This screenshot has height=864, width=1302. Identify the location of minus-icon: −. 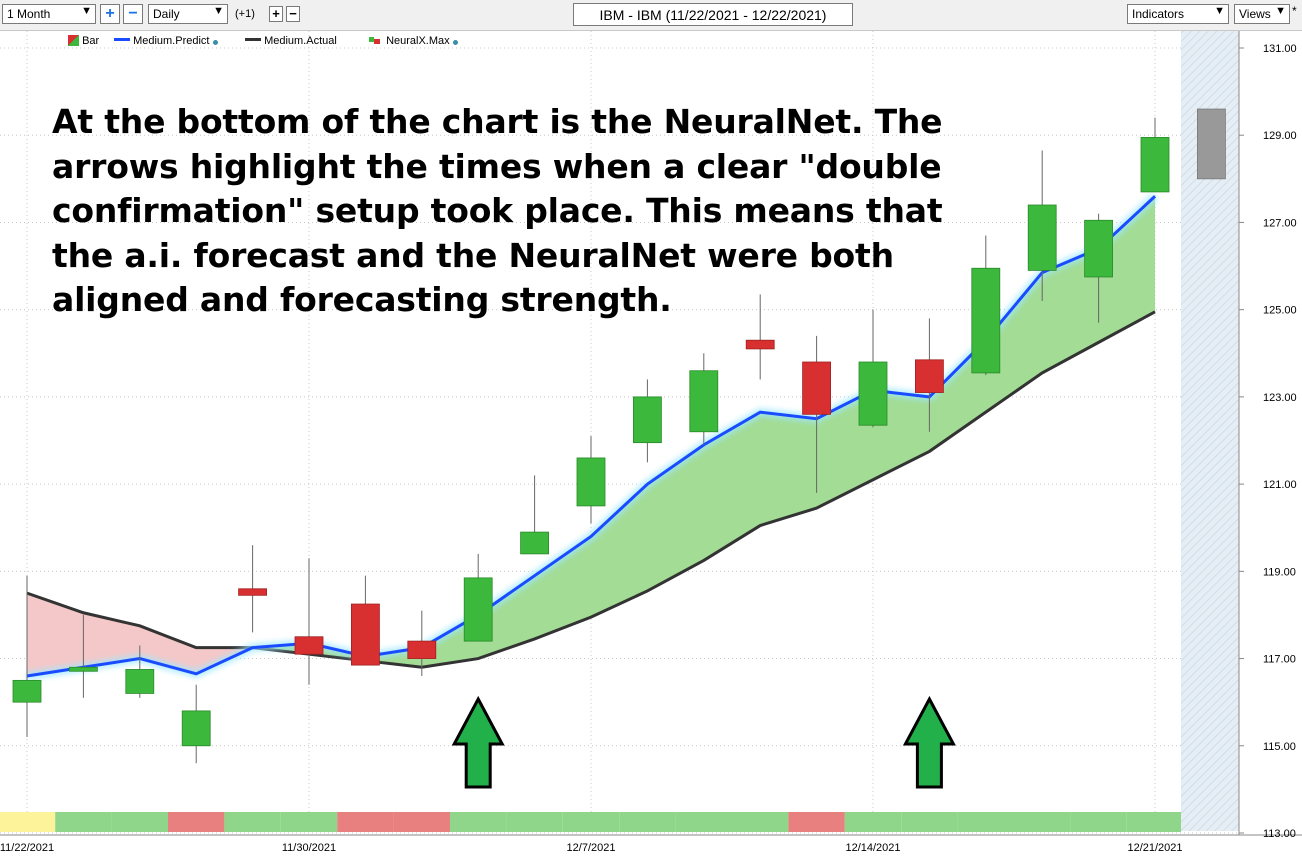
(133, 13).